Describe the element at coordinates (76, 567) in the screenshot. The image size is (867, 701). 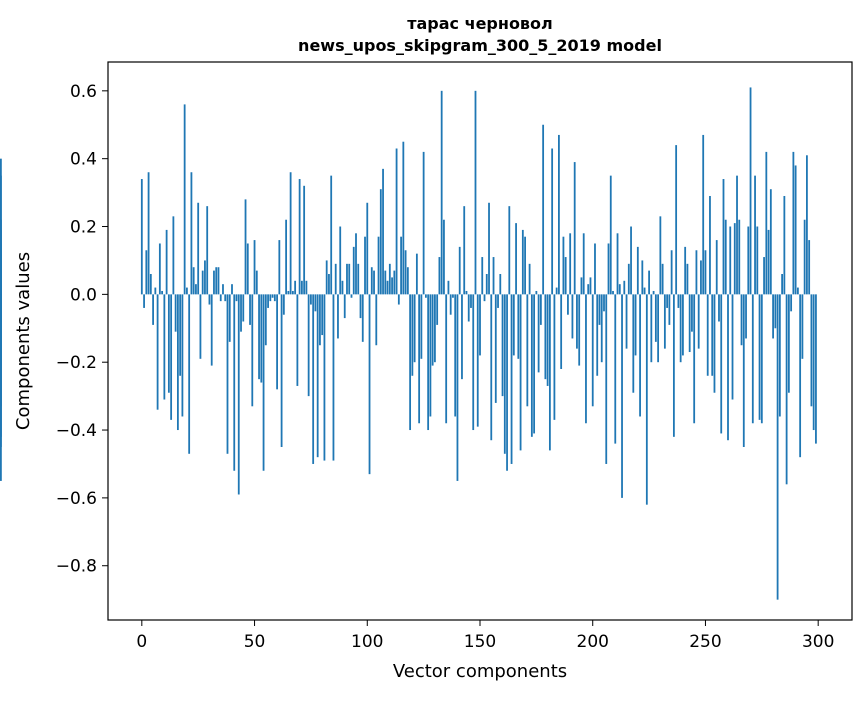
I see `y-tick-label: −0.8` at that location.